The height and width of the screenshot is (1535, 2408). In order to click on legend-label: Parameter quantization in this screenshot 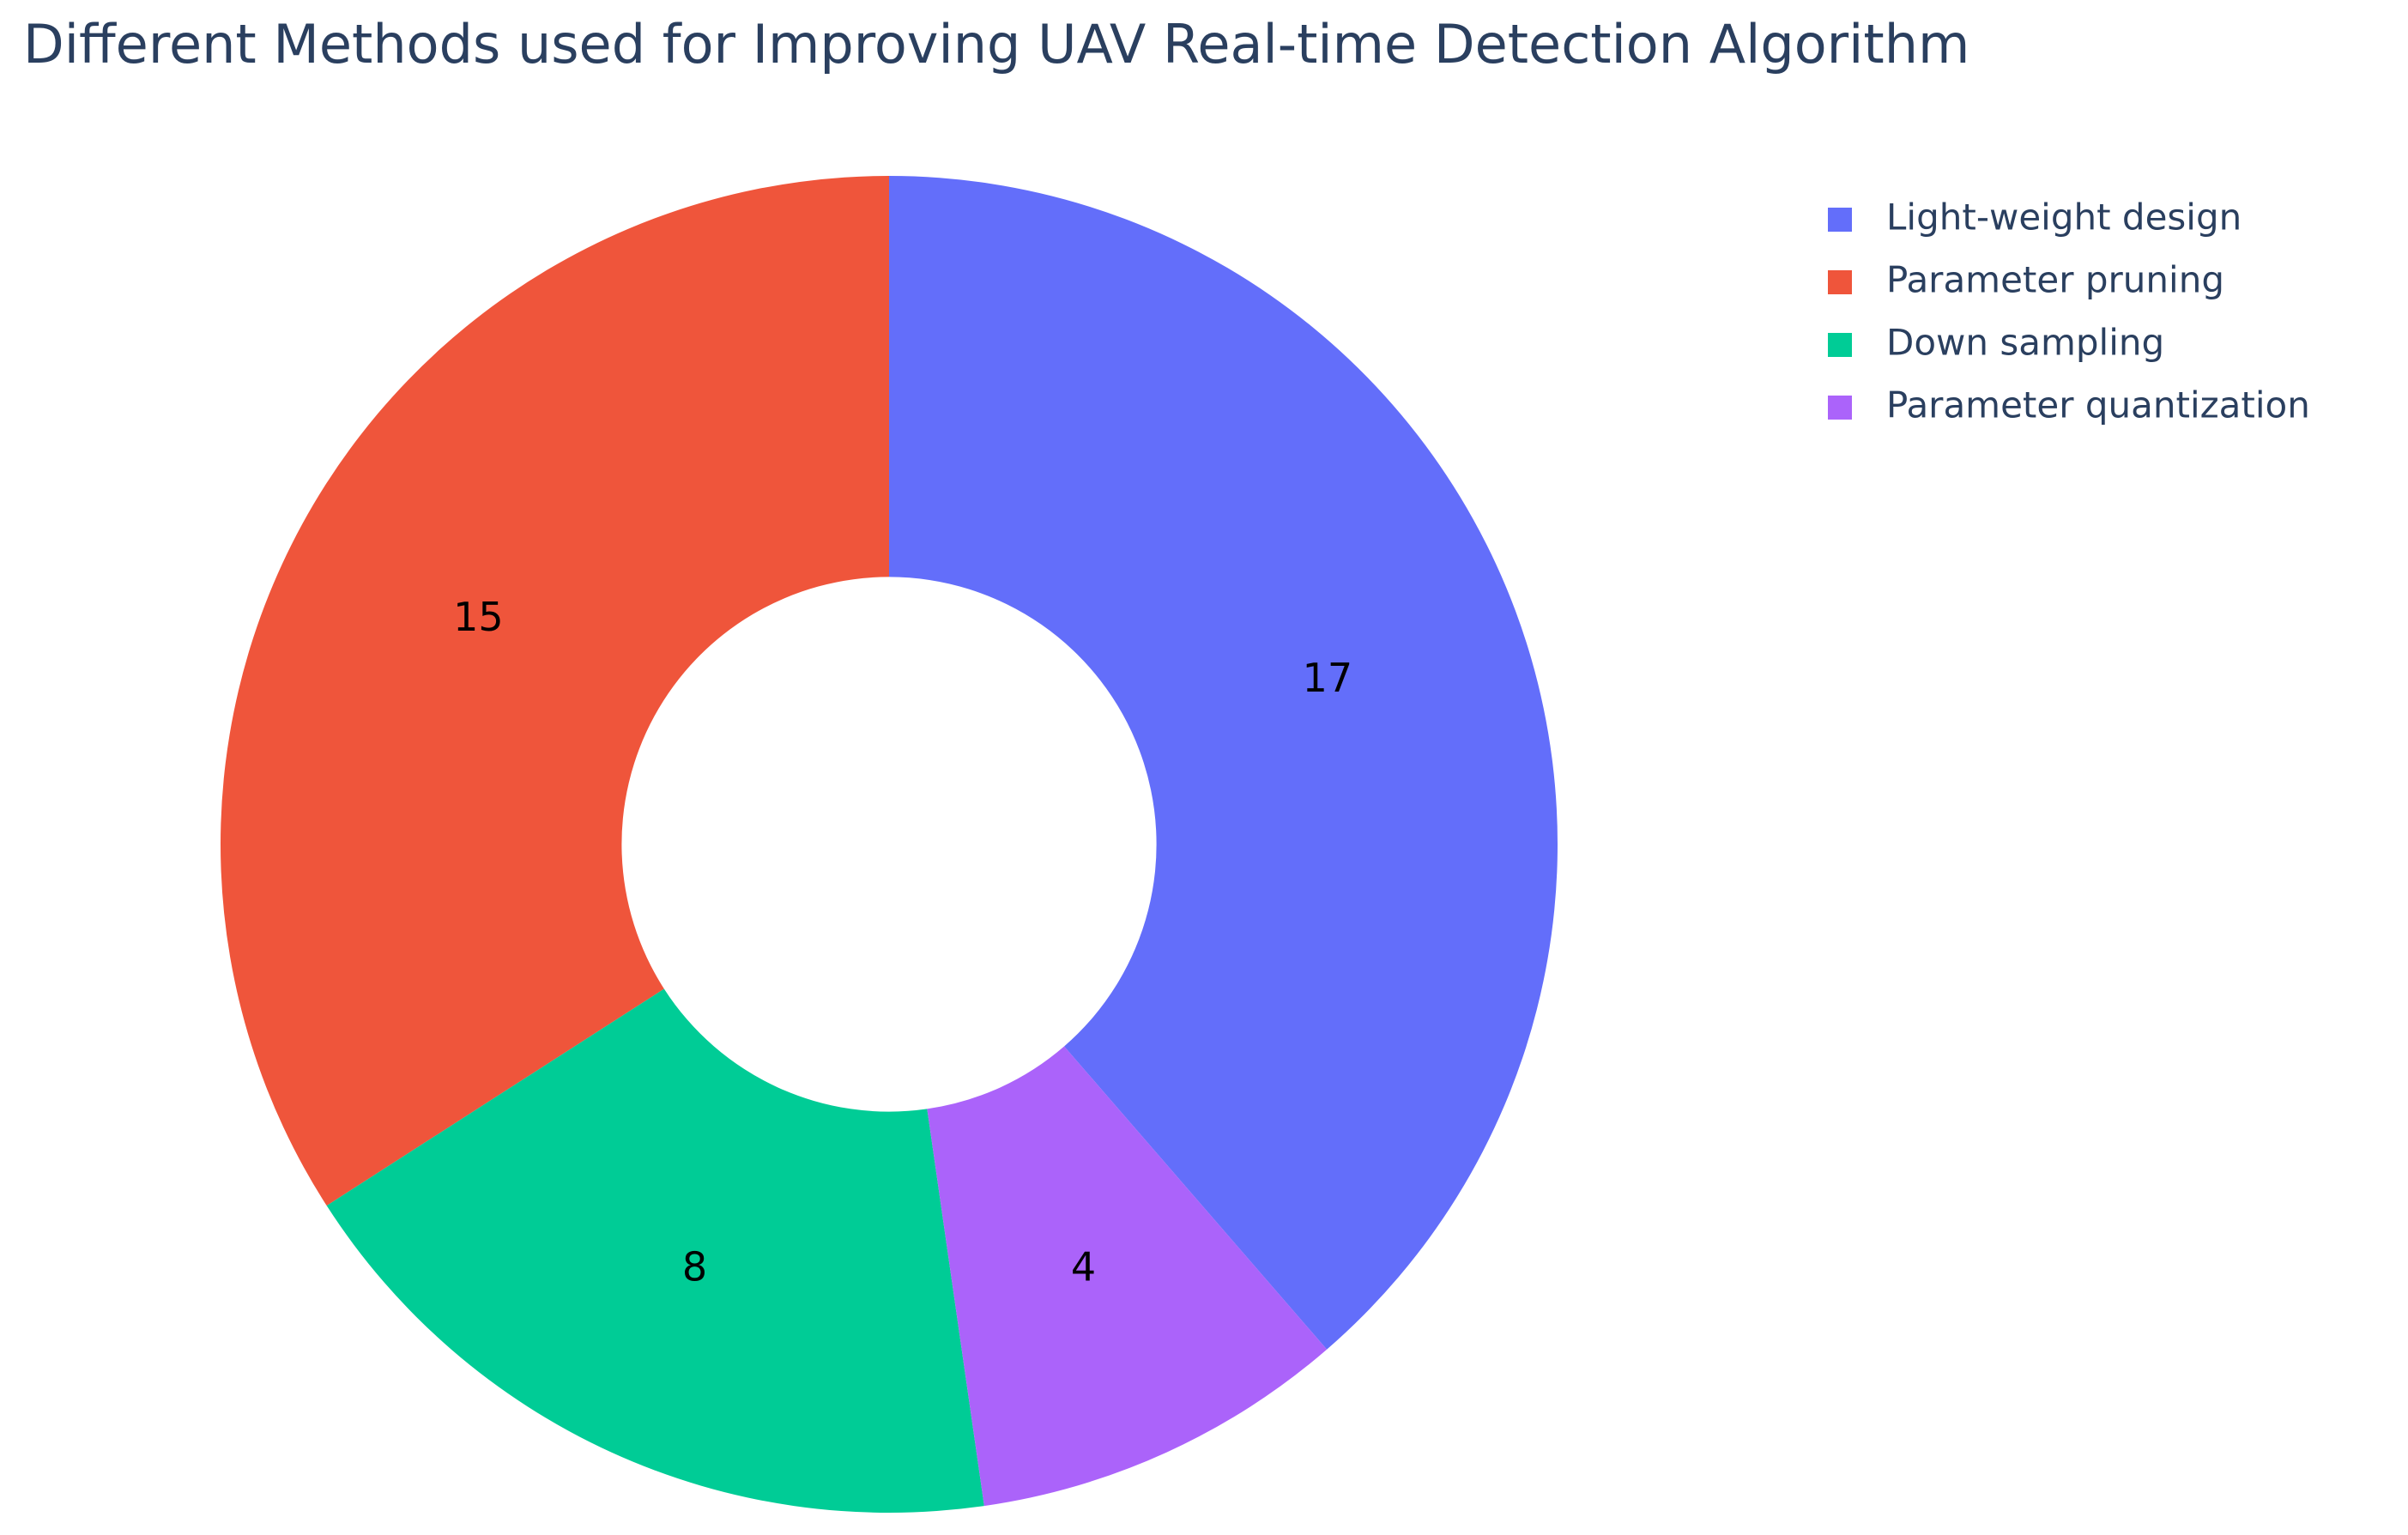, I will do `click(2098, 405)`.